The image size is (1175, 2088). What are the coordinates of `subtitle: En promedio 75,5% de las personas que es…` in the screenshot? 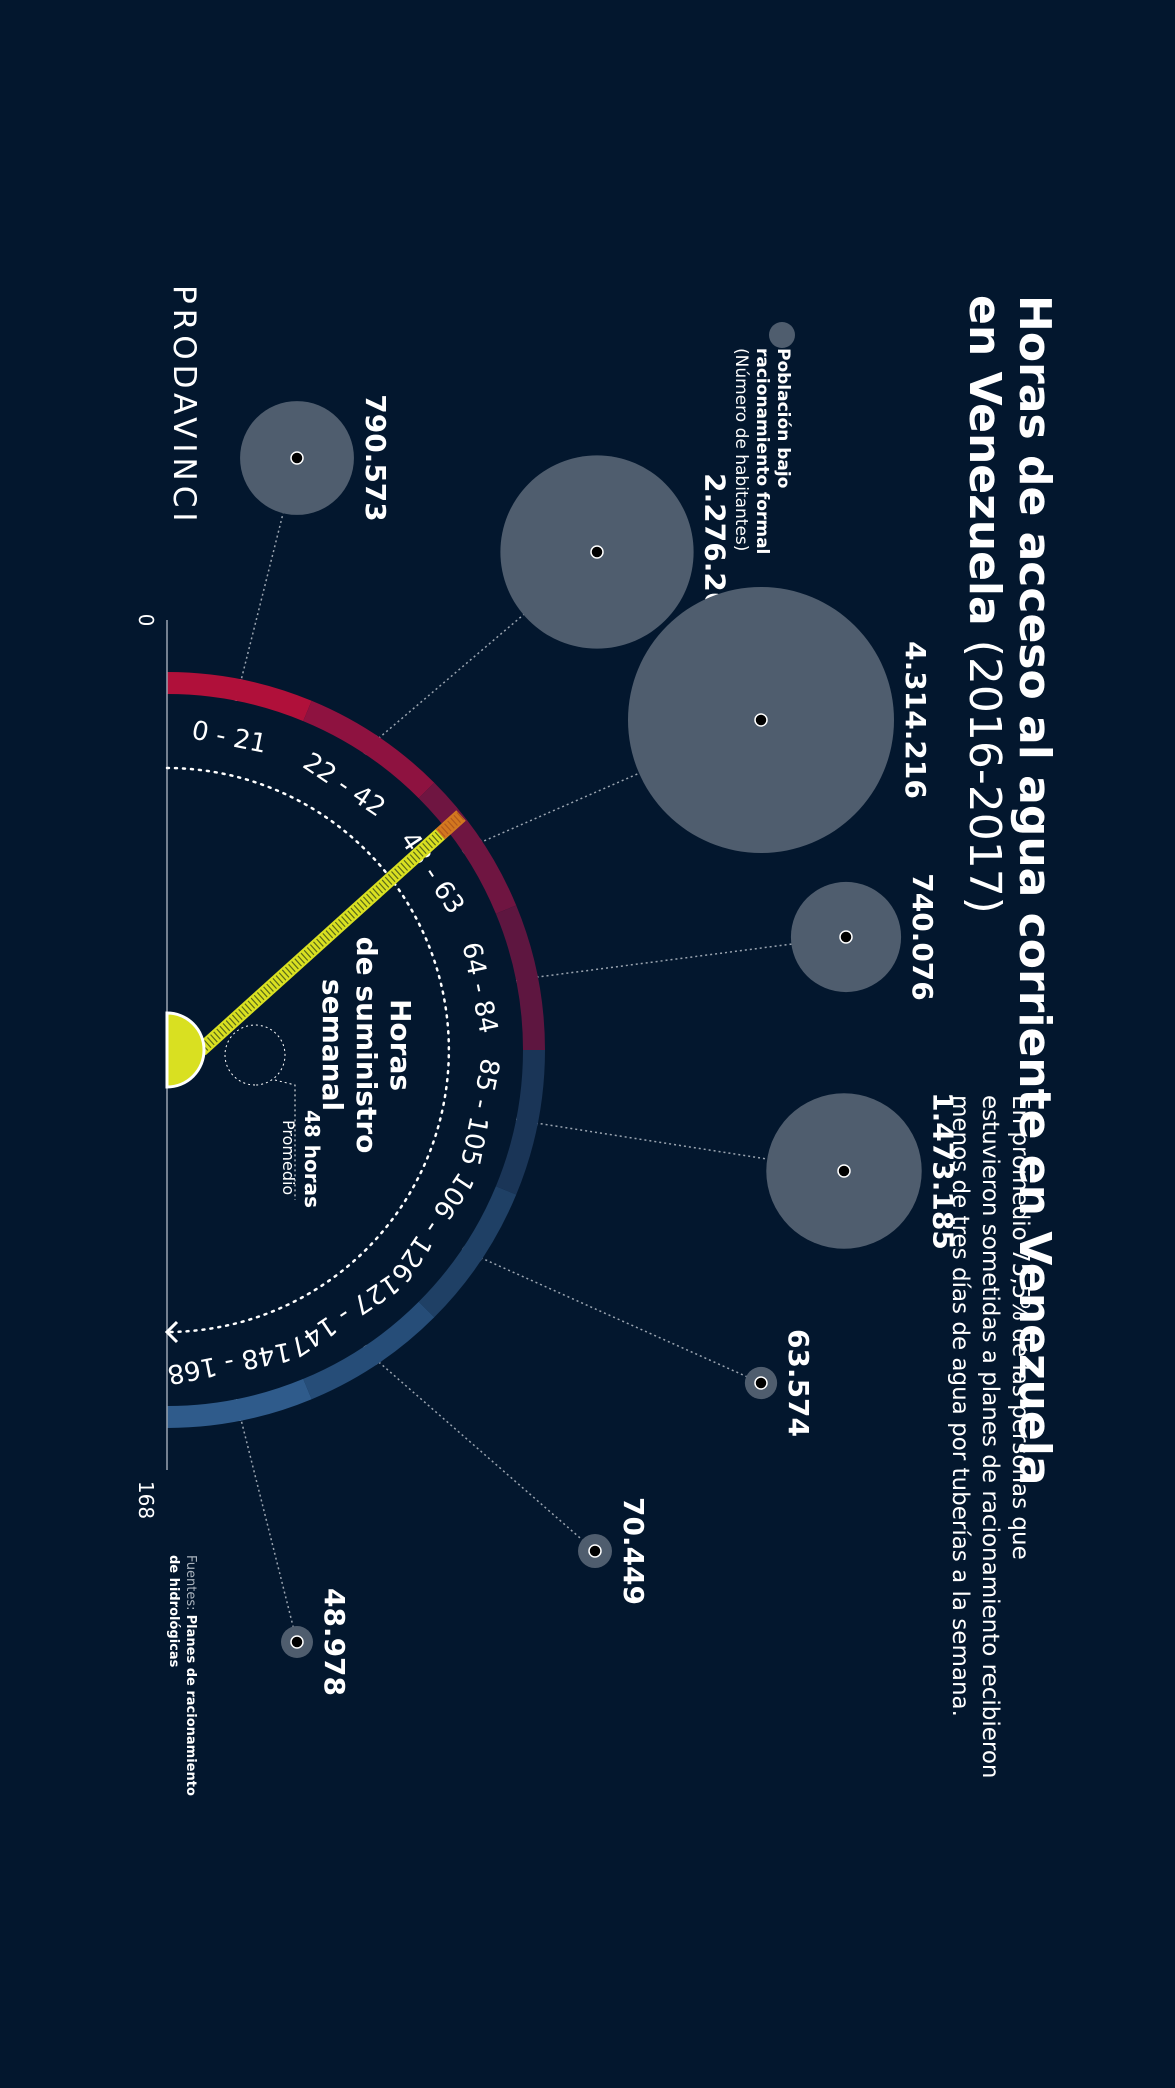 It's located at (990, 1440).